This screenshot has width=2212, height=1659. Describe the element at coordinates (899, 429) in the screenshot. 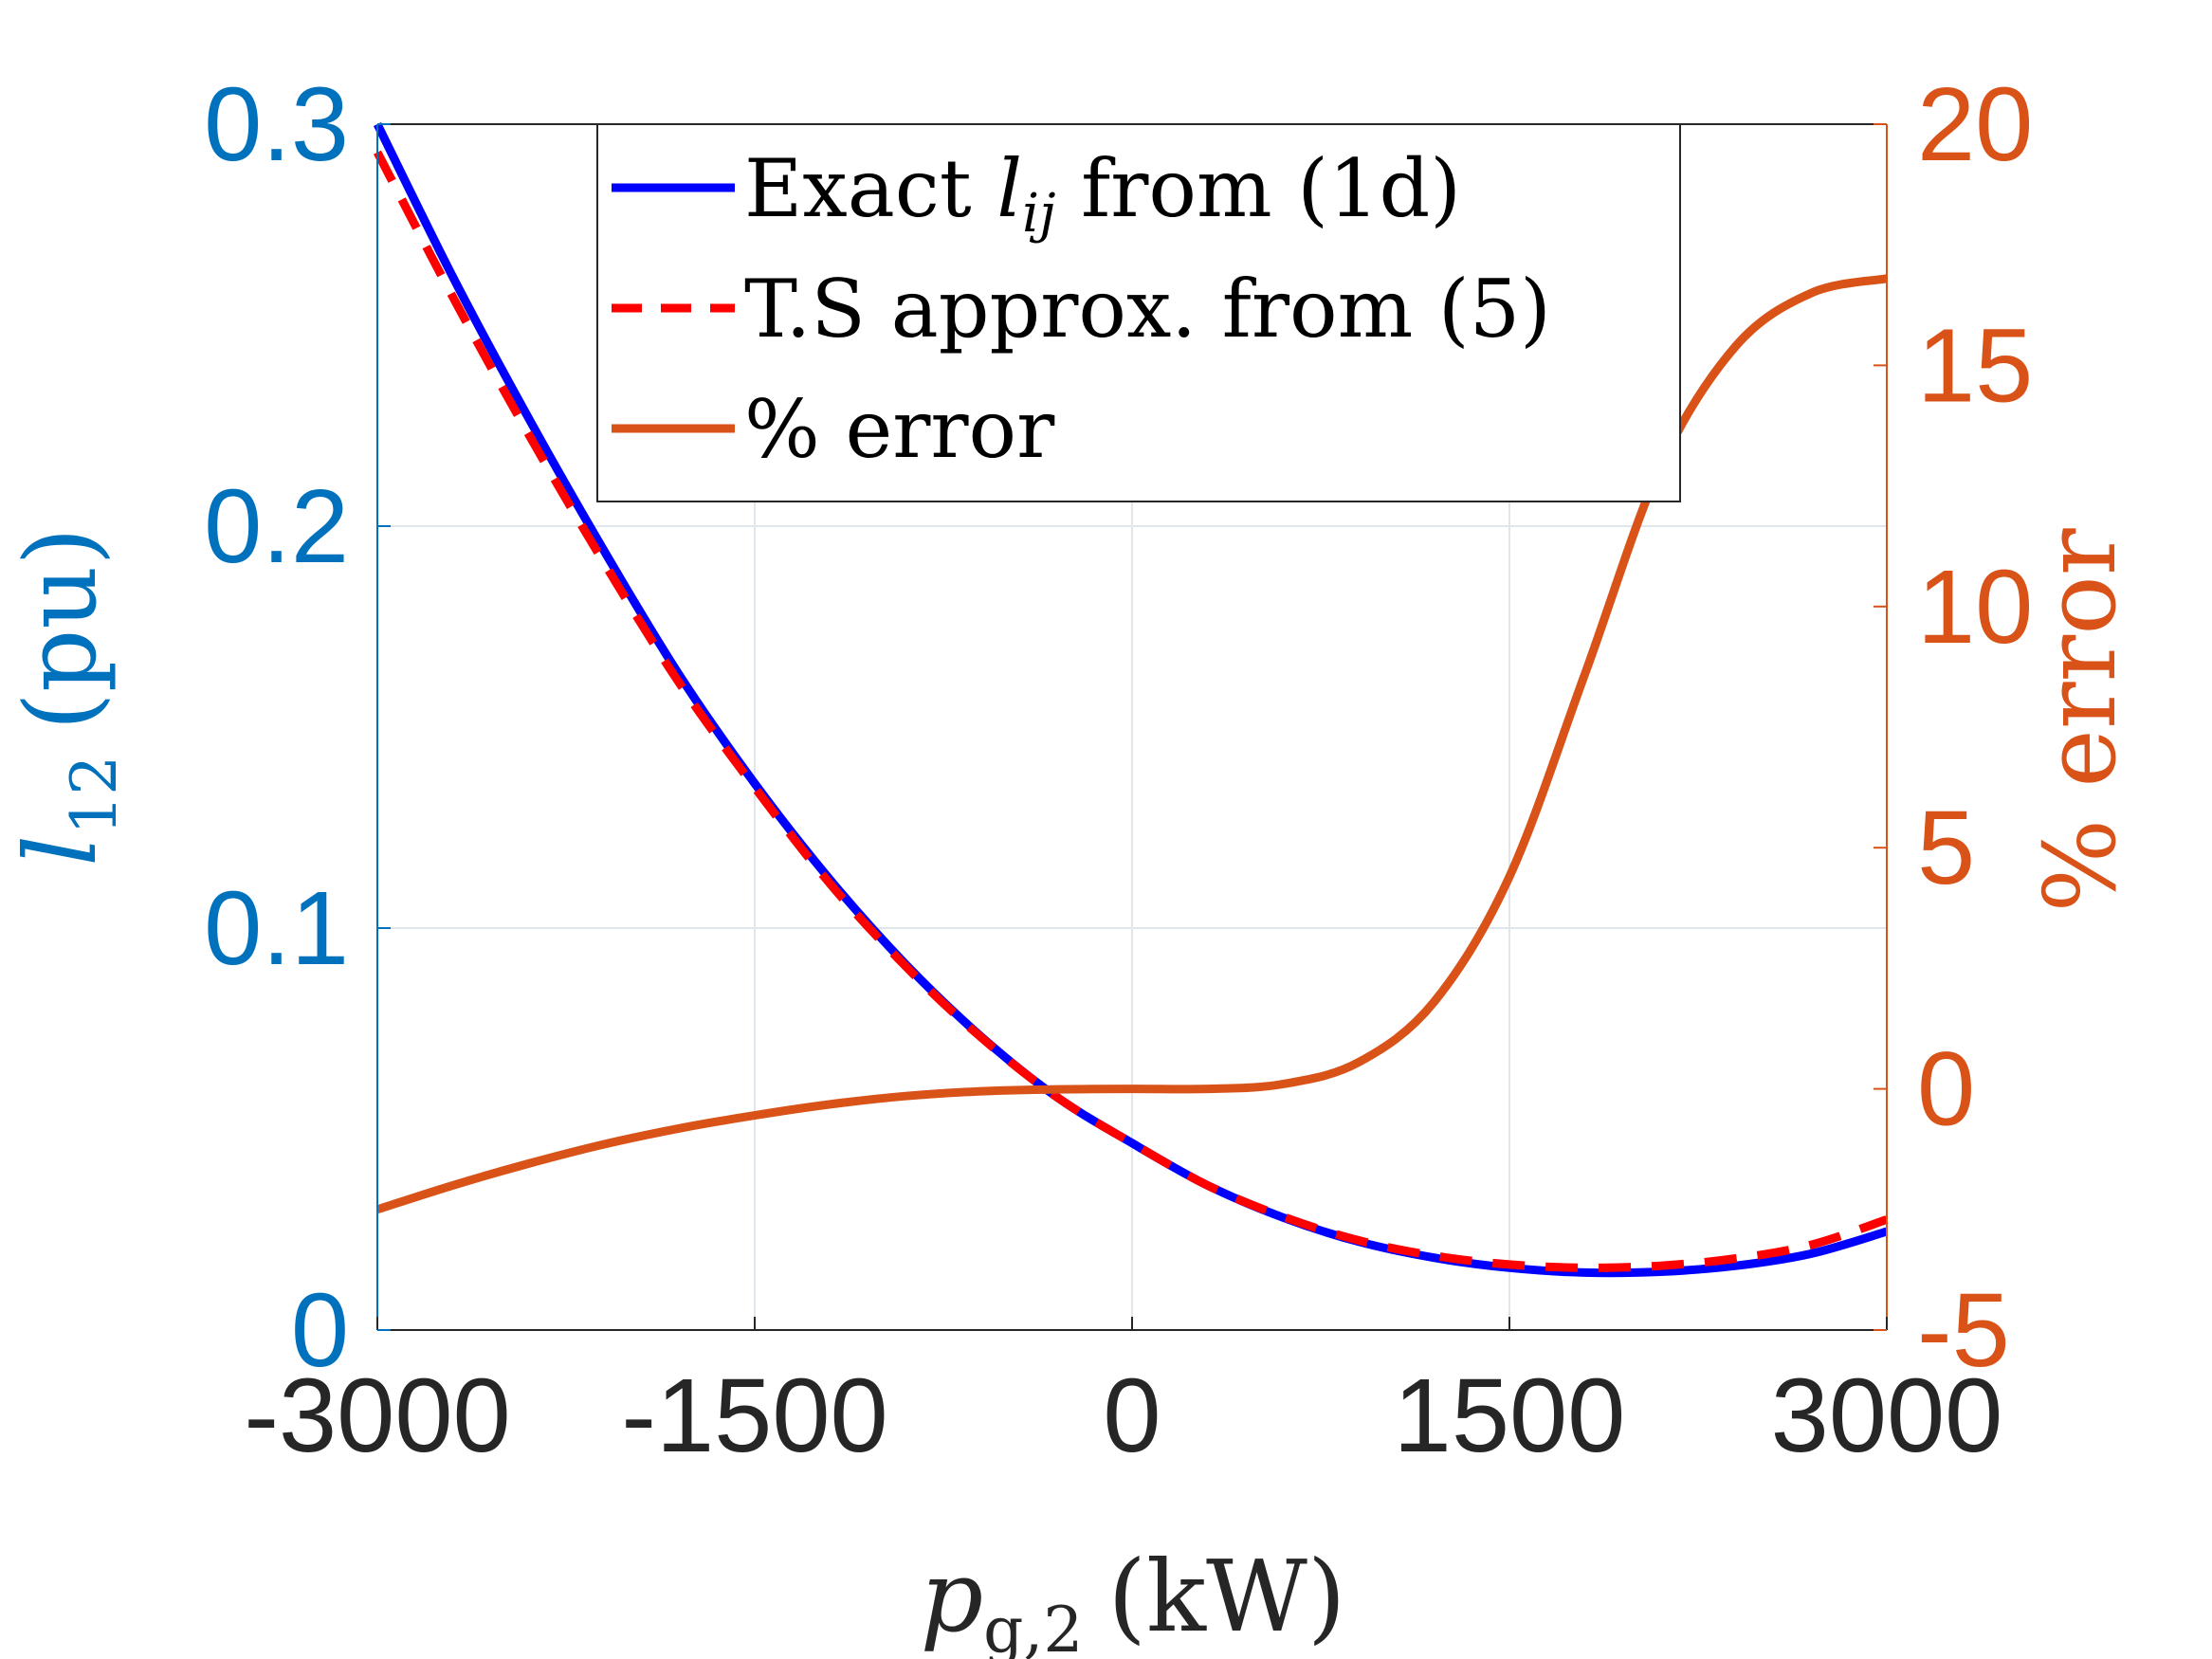

I see `legend-label-error: % error` at that location.